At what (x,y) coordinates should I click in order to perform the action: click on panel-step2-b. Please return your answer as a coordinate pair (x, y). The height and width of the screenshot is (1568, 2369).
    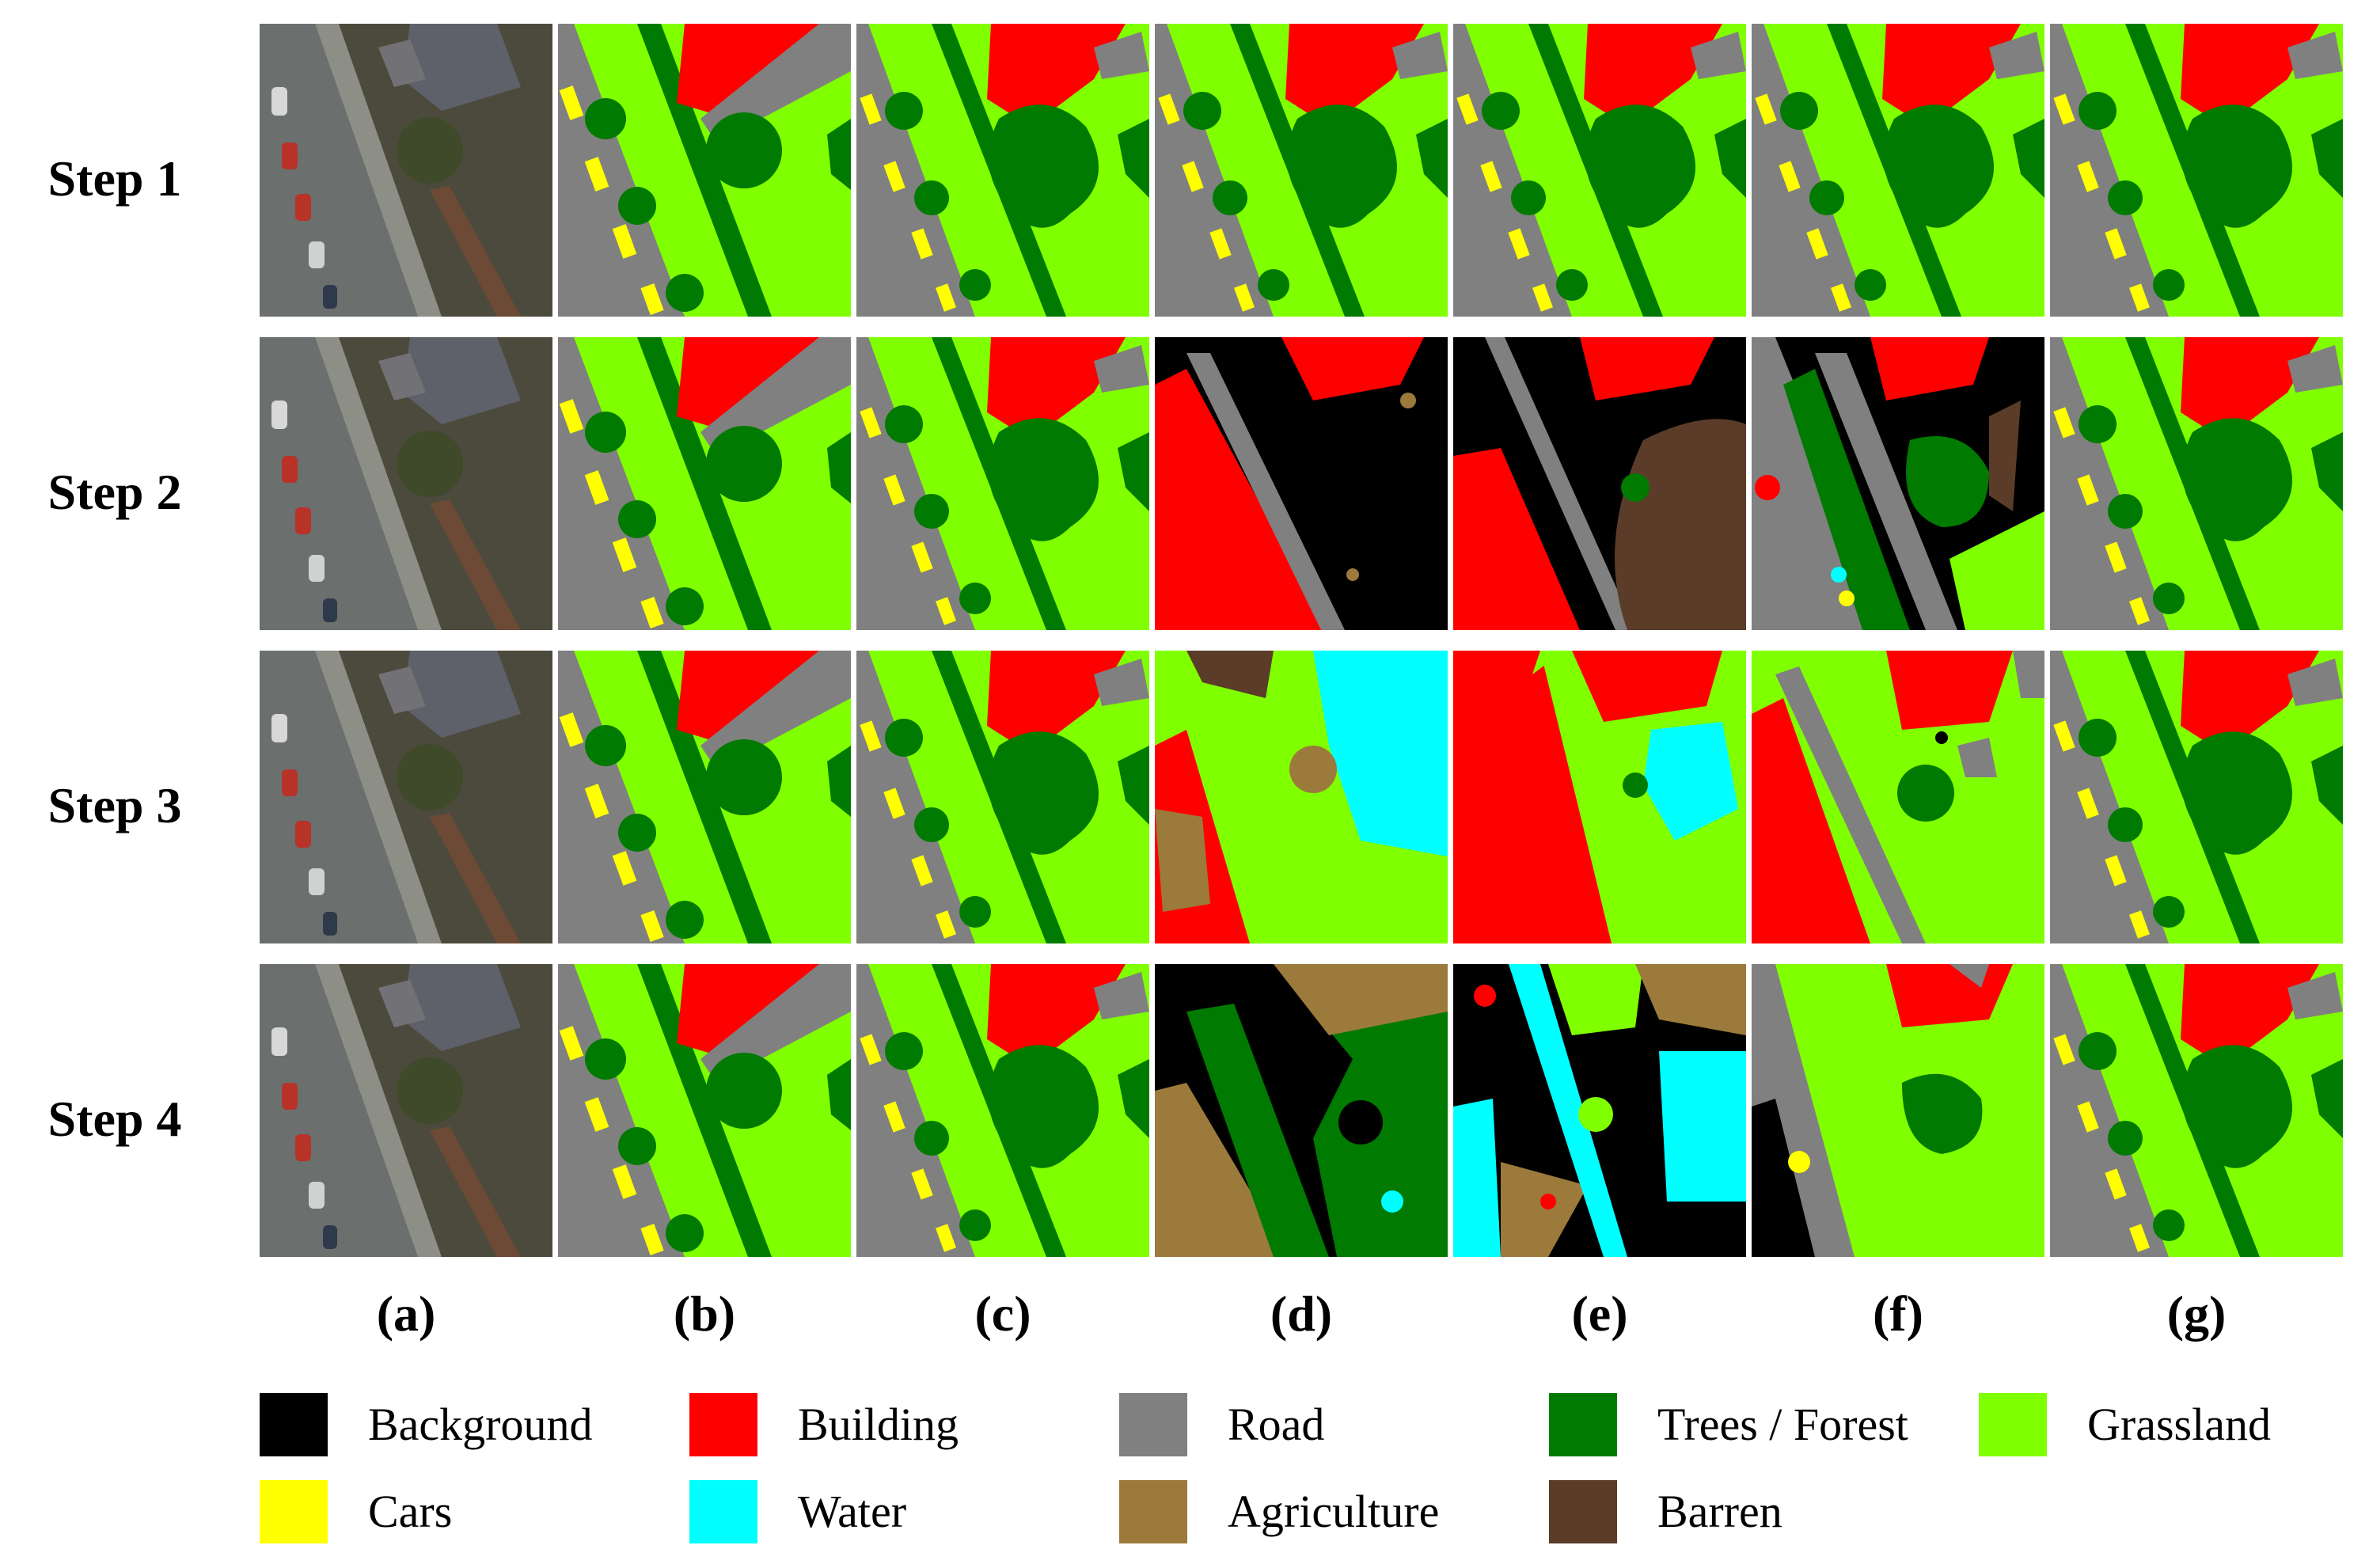
    Looking at the image, I should click on (704, 483).